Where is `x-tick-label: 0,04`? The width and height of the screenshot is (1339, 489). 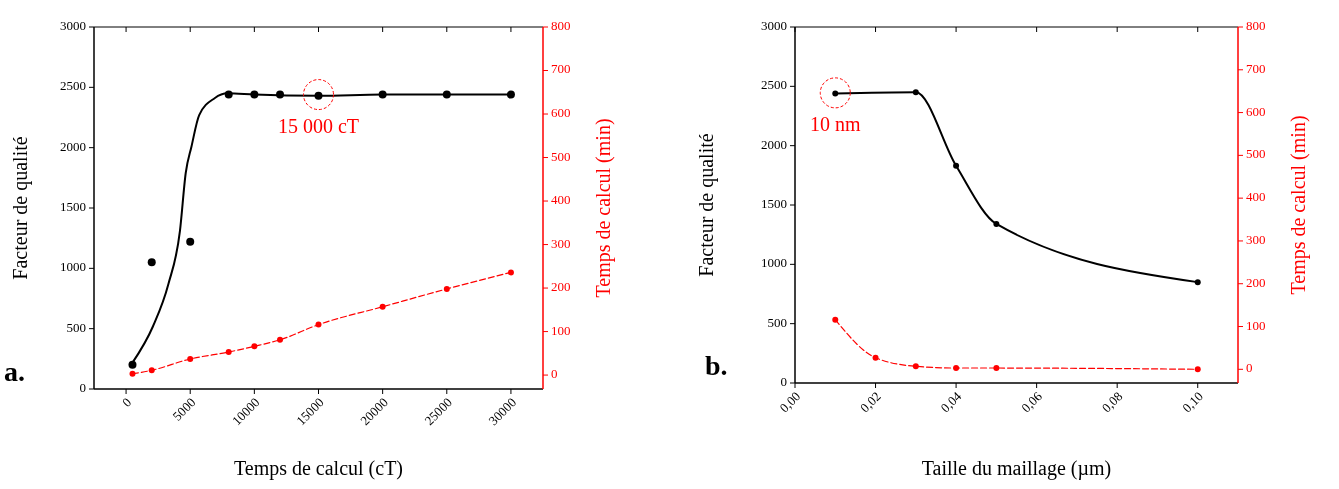 x-tick-label: 0,04 is located at coordinates (951, 402).